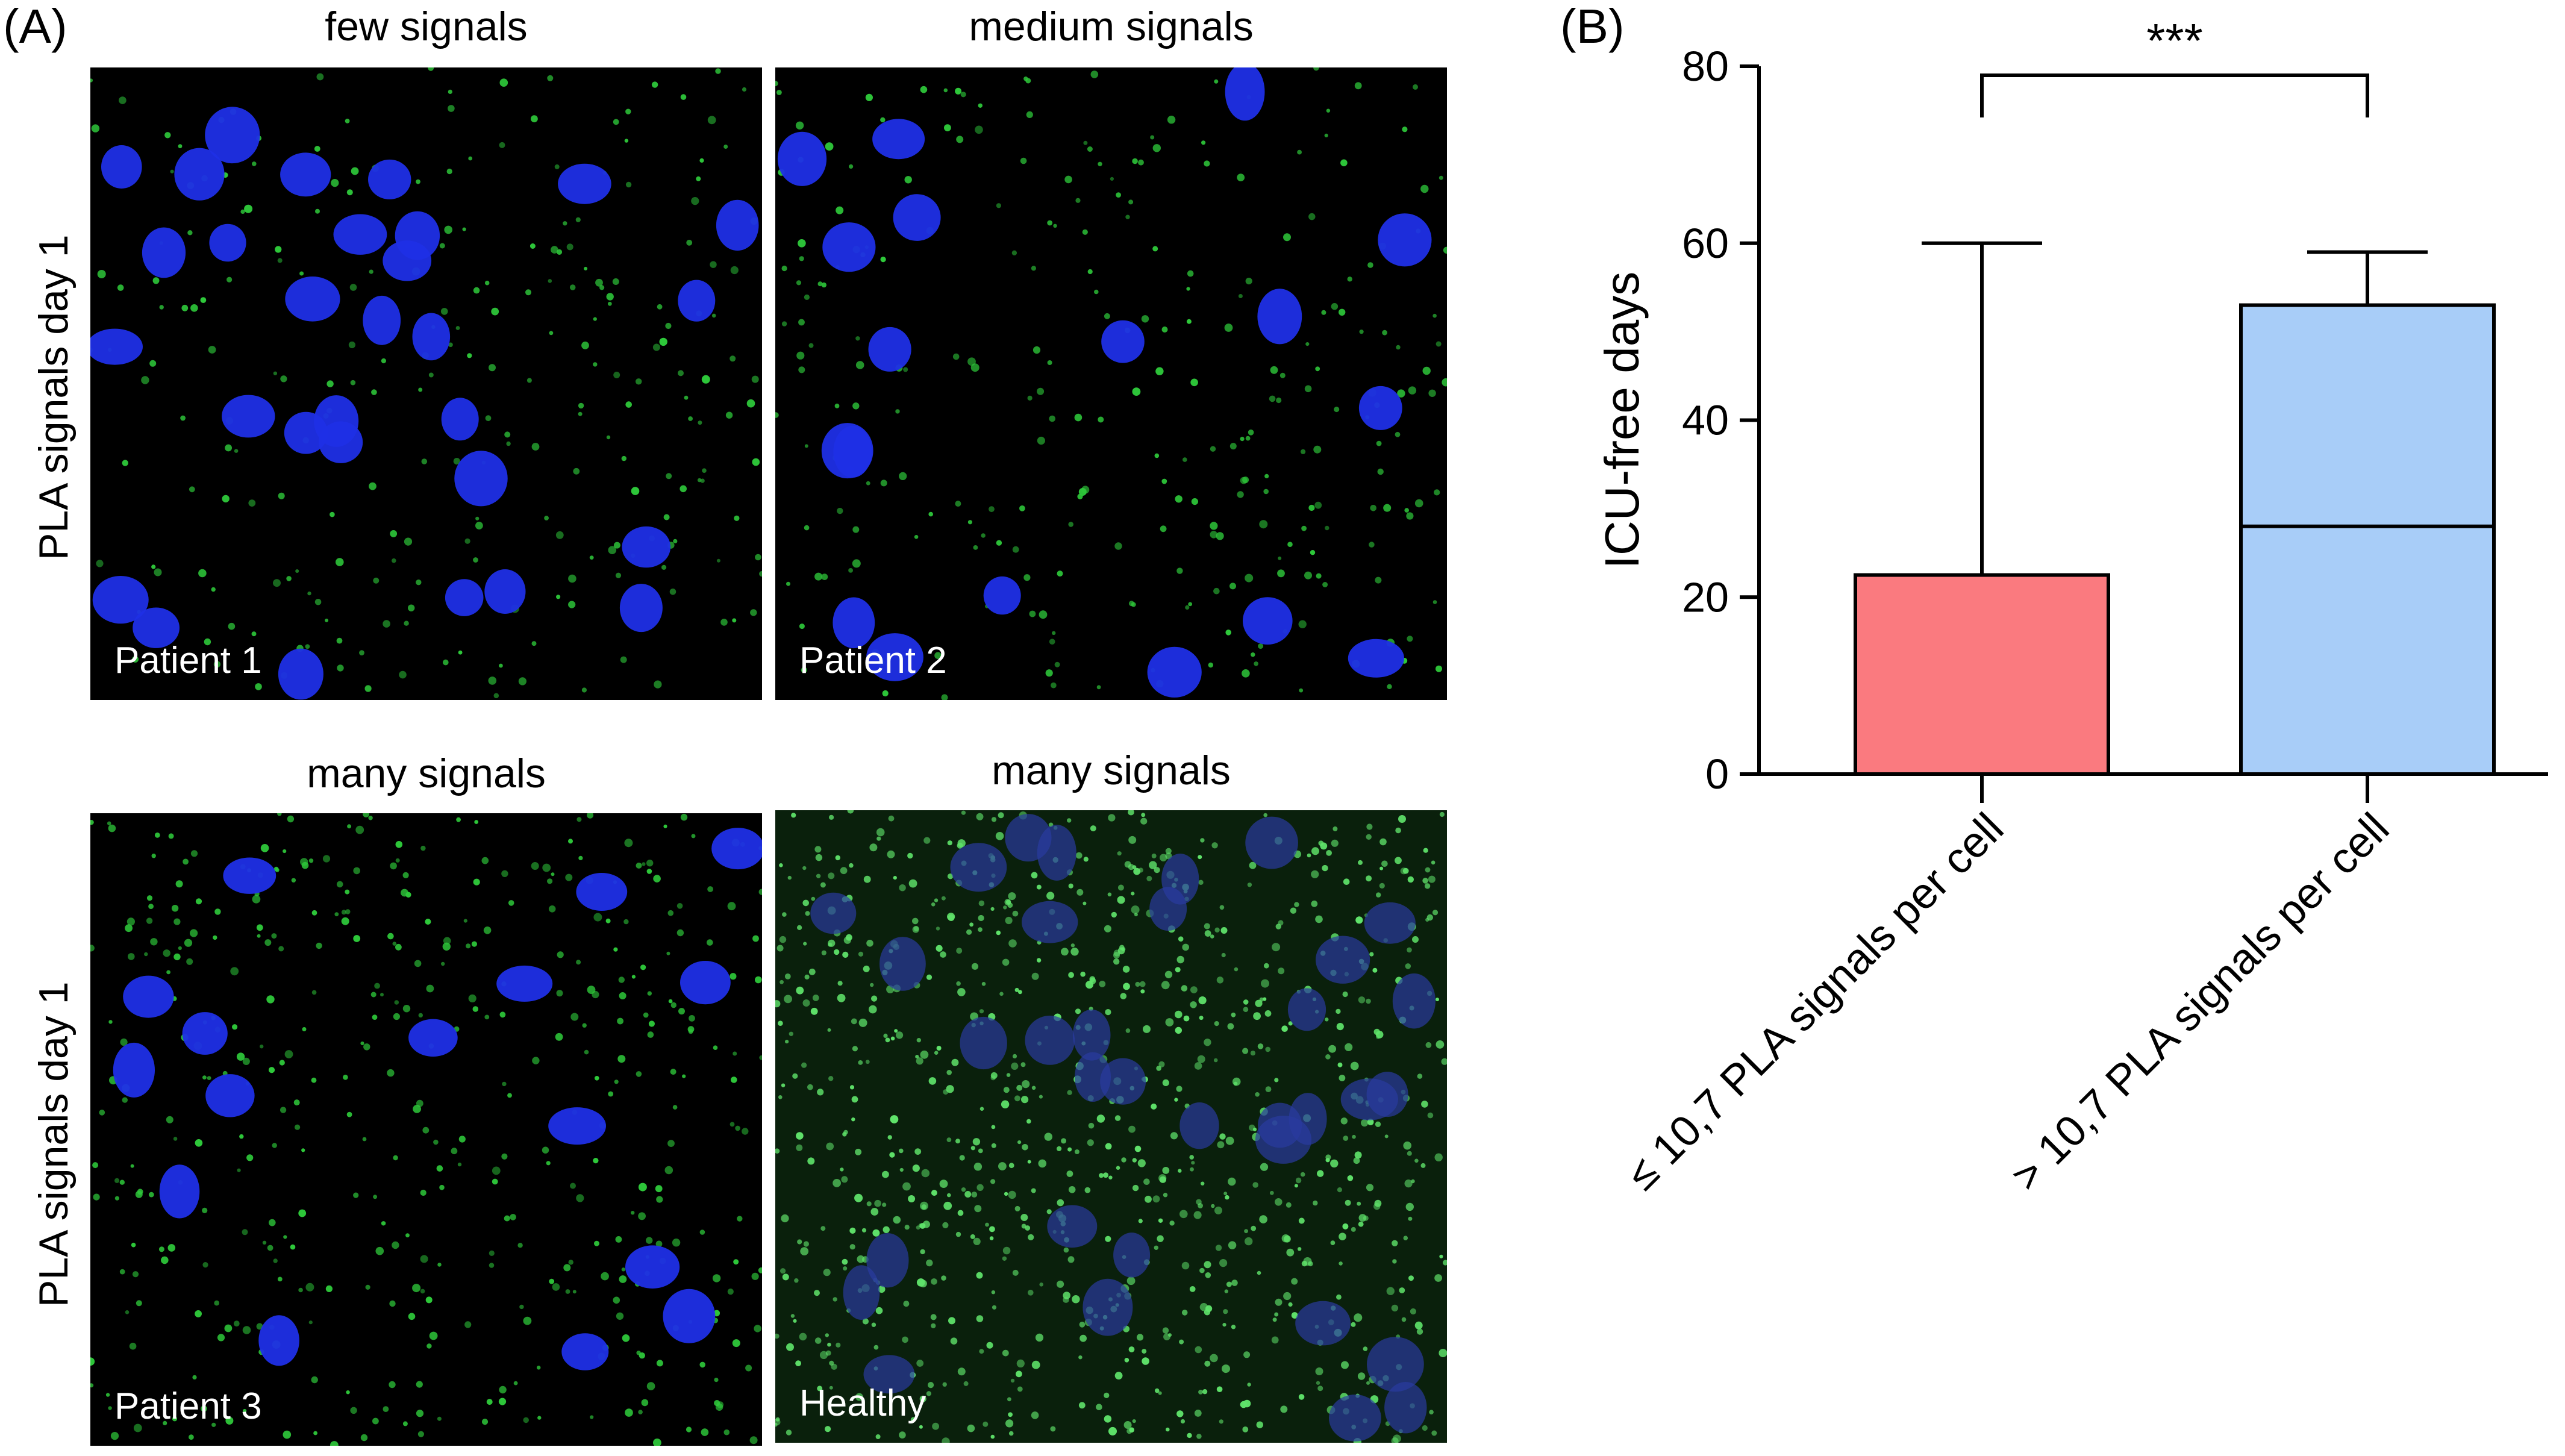 The height and width of the screenshot is (1456, 2565). Describe the element at coordinates (1705, 597) in the screenshot. I see `y-tick-label: 20` at that location.